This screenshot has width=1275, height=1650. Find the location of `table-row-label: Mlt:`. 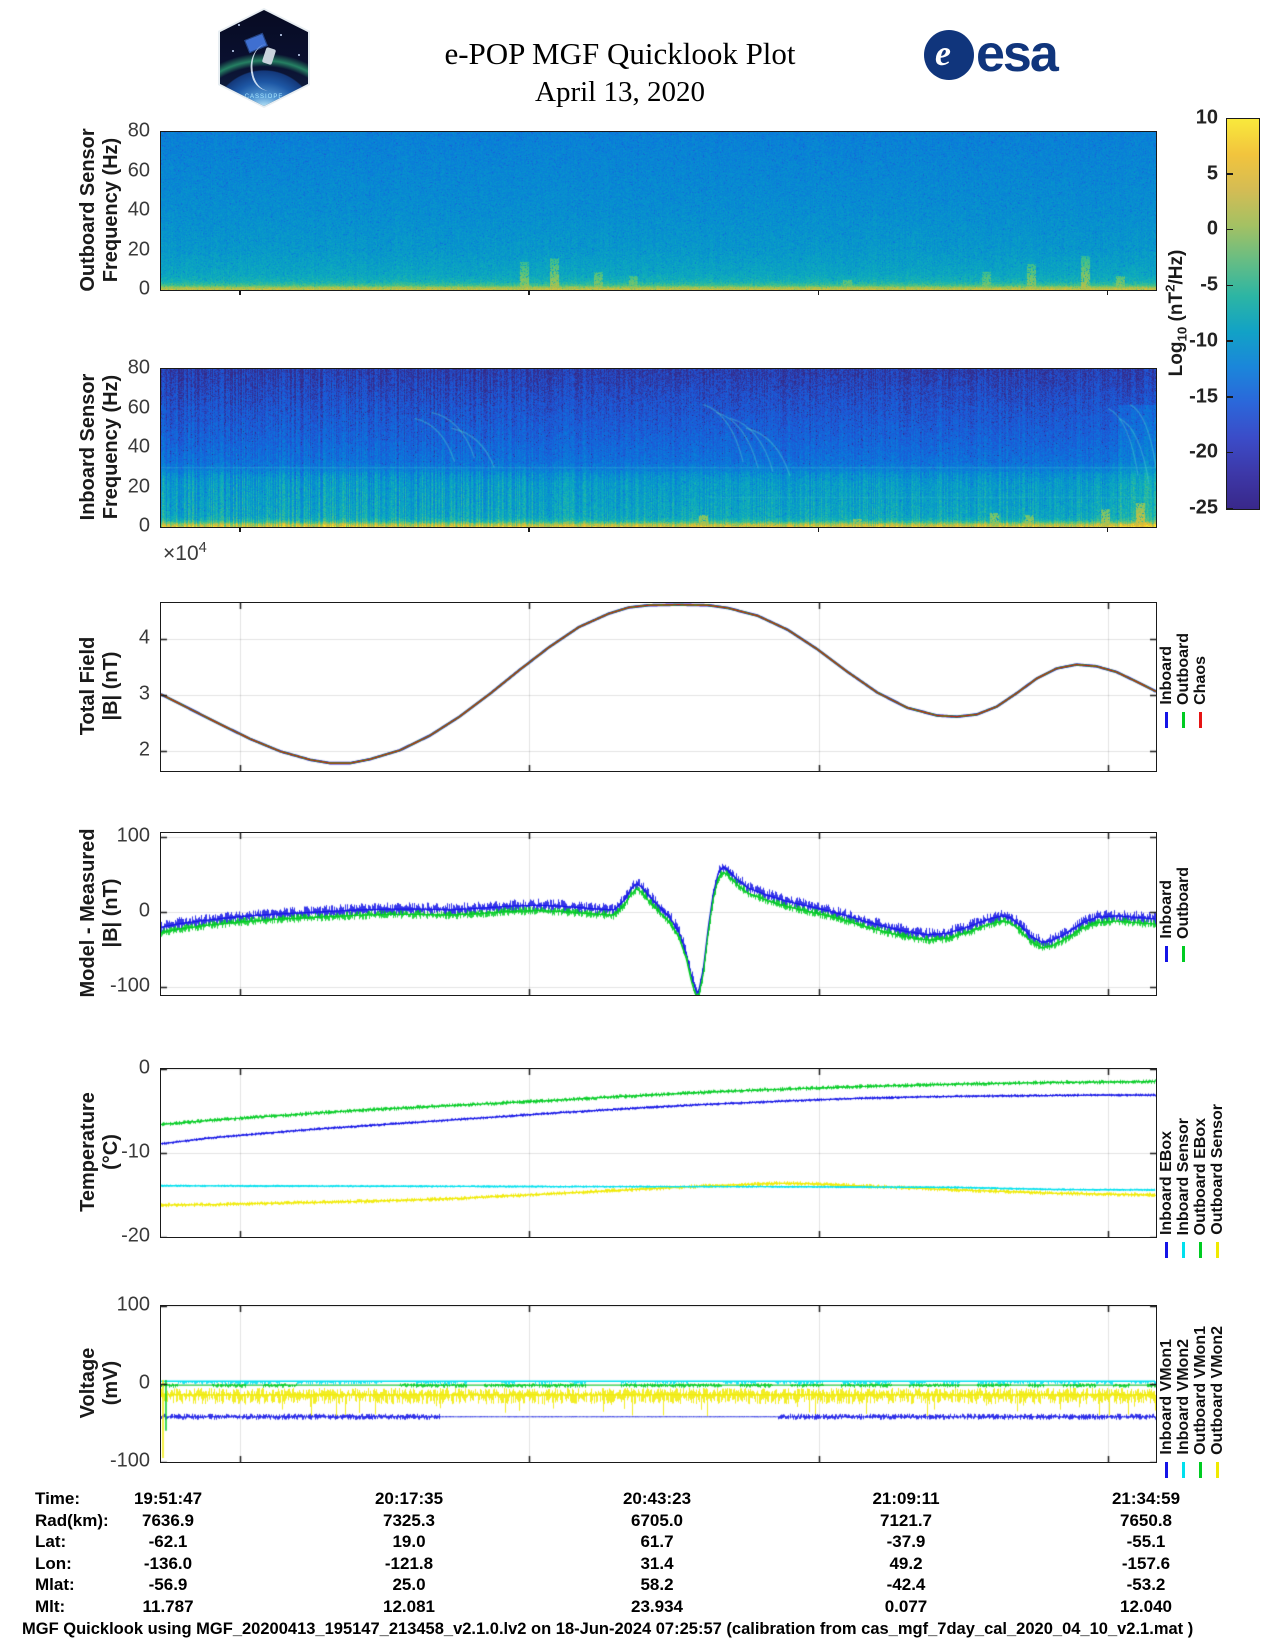

table-row-label: Mlt: is located at coordinates (50, 1606).